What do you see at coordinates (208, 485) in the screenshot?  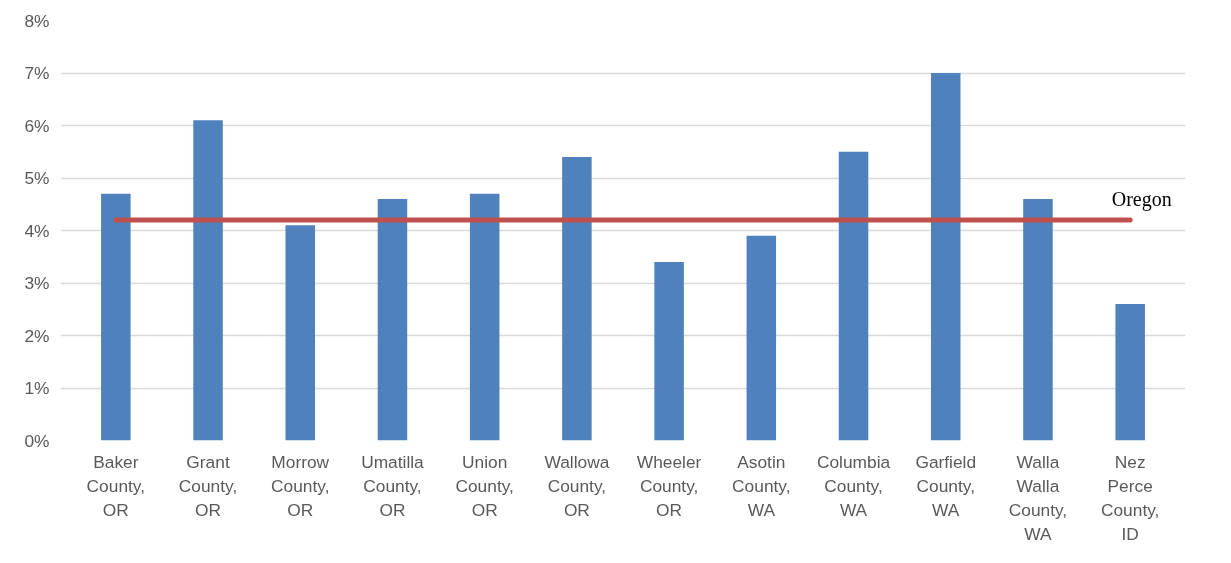 I see `x-tick-label: Grant County, OR` at bounding box center [208, 485].